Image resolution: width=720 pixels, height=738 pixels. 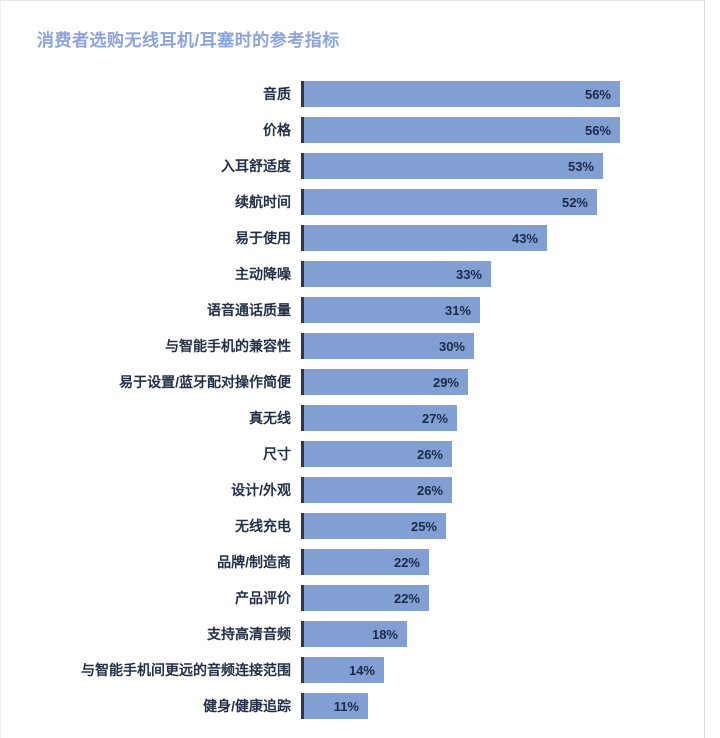 I want to click on category-label: 与智能手机的兼容性, so click(x=228, y=346).